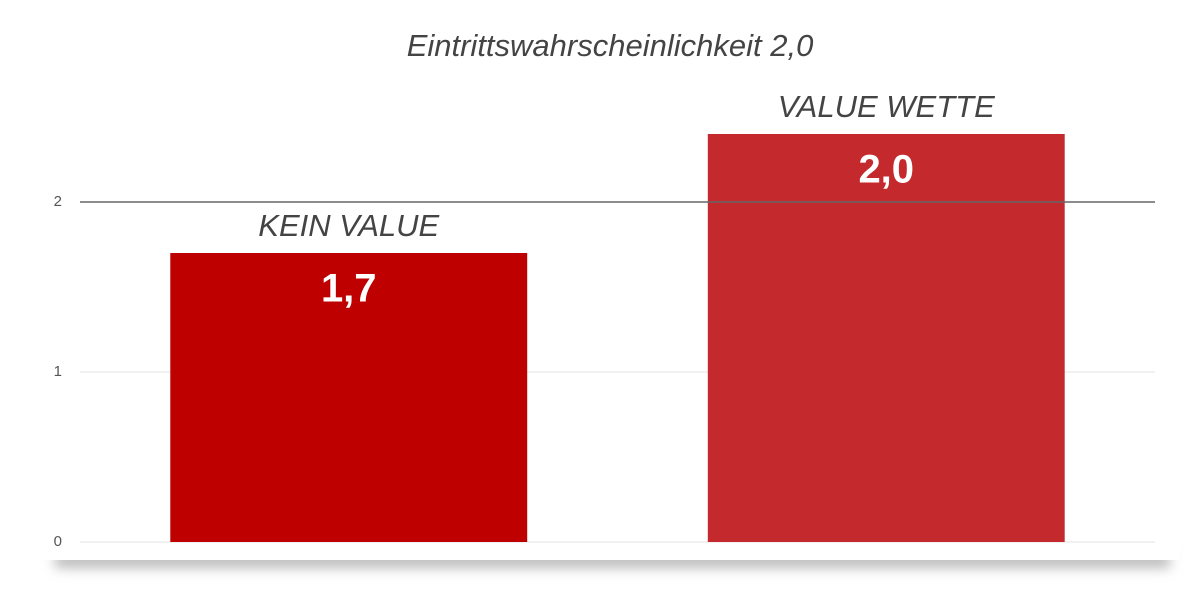 Image resolution: width=1200 pixels, height=596 pixels. What do you see at coordinates (886, 106) in the screenshot?
I see `category-label: VALUE WETTE` at bounding box center [886, 106].